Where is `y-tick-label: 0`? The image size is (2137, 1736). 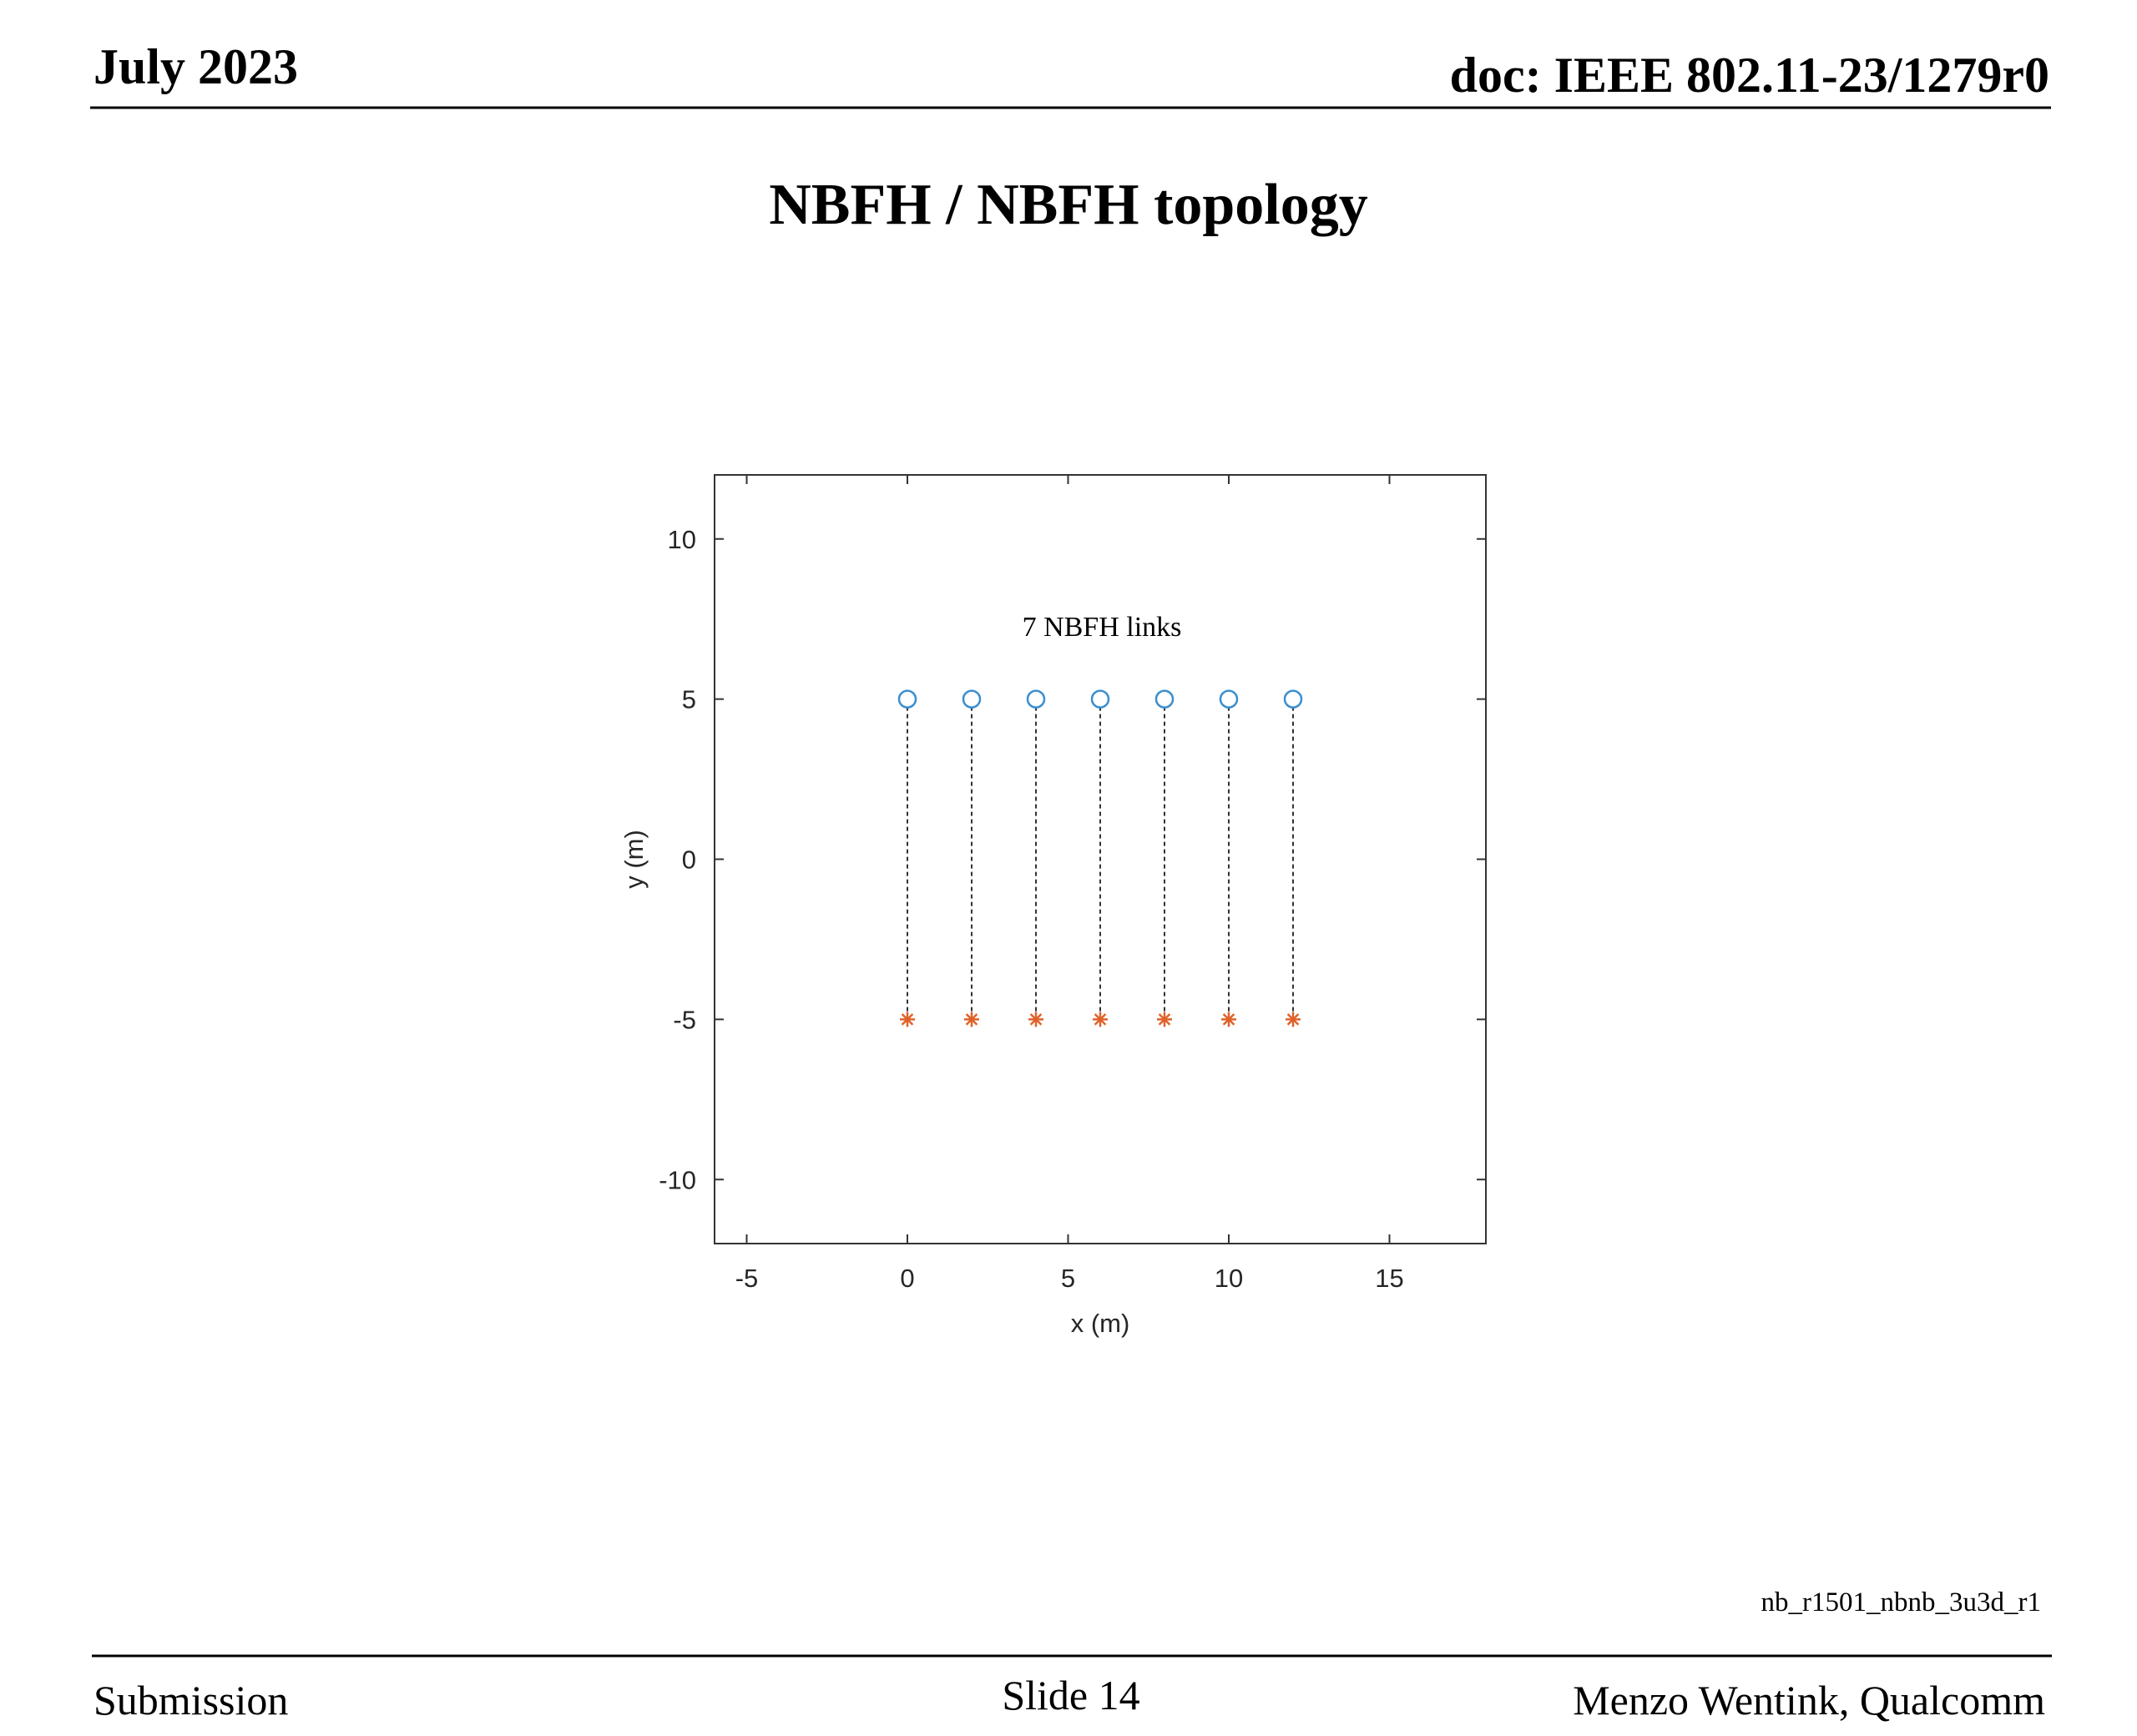
y-tick-label: 0 is located at coordinates (689, 860).